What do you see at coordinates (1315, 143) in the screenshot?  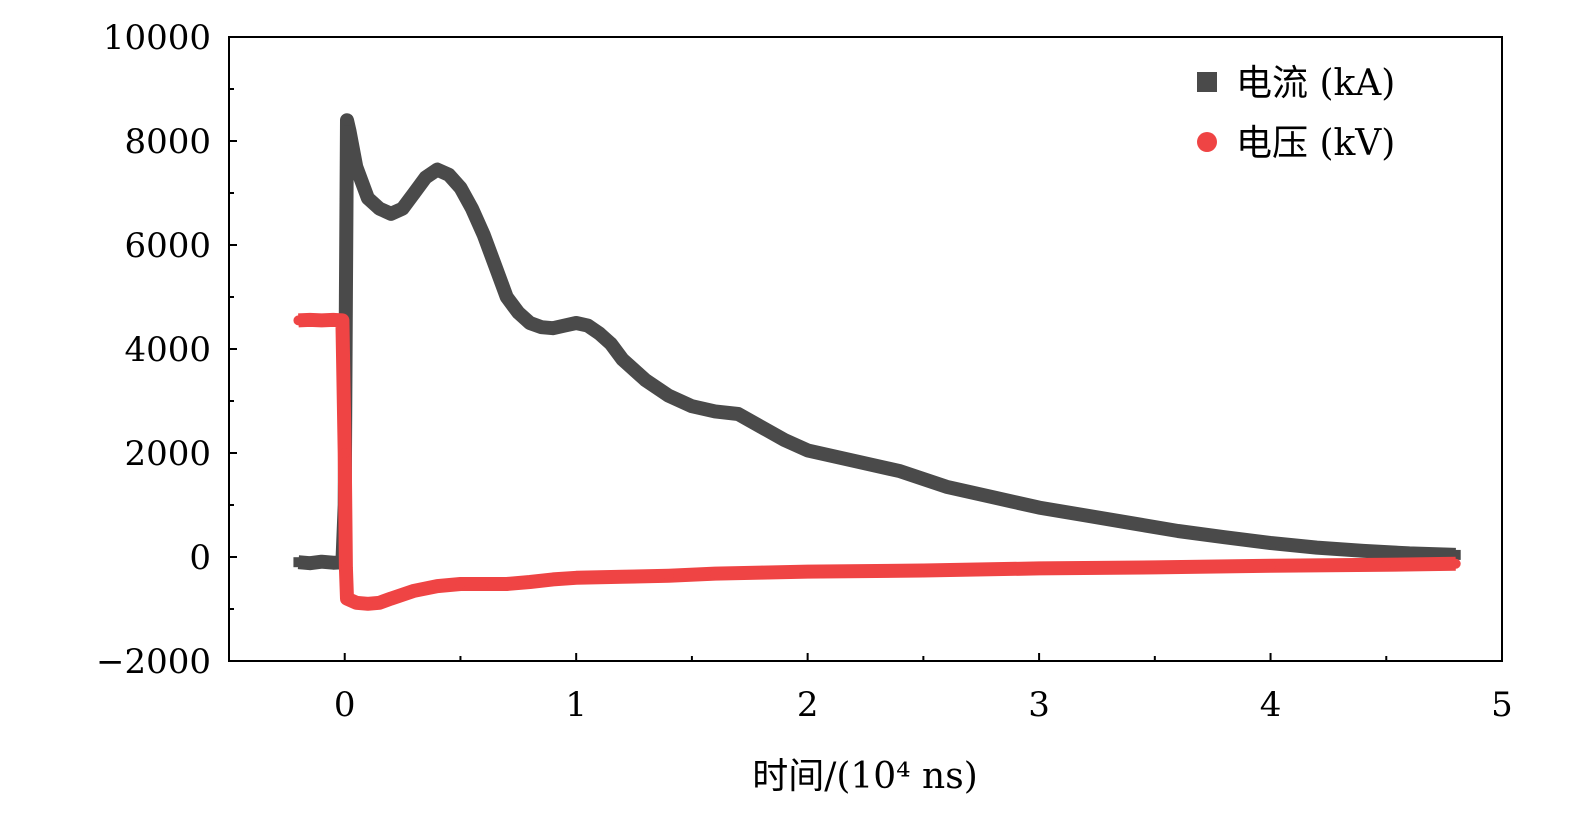 I see `legend-label: 电压 (kV)` at bounding box center [1315, 143].